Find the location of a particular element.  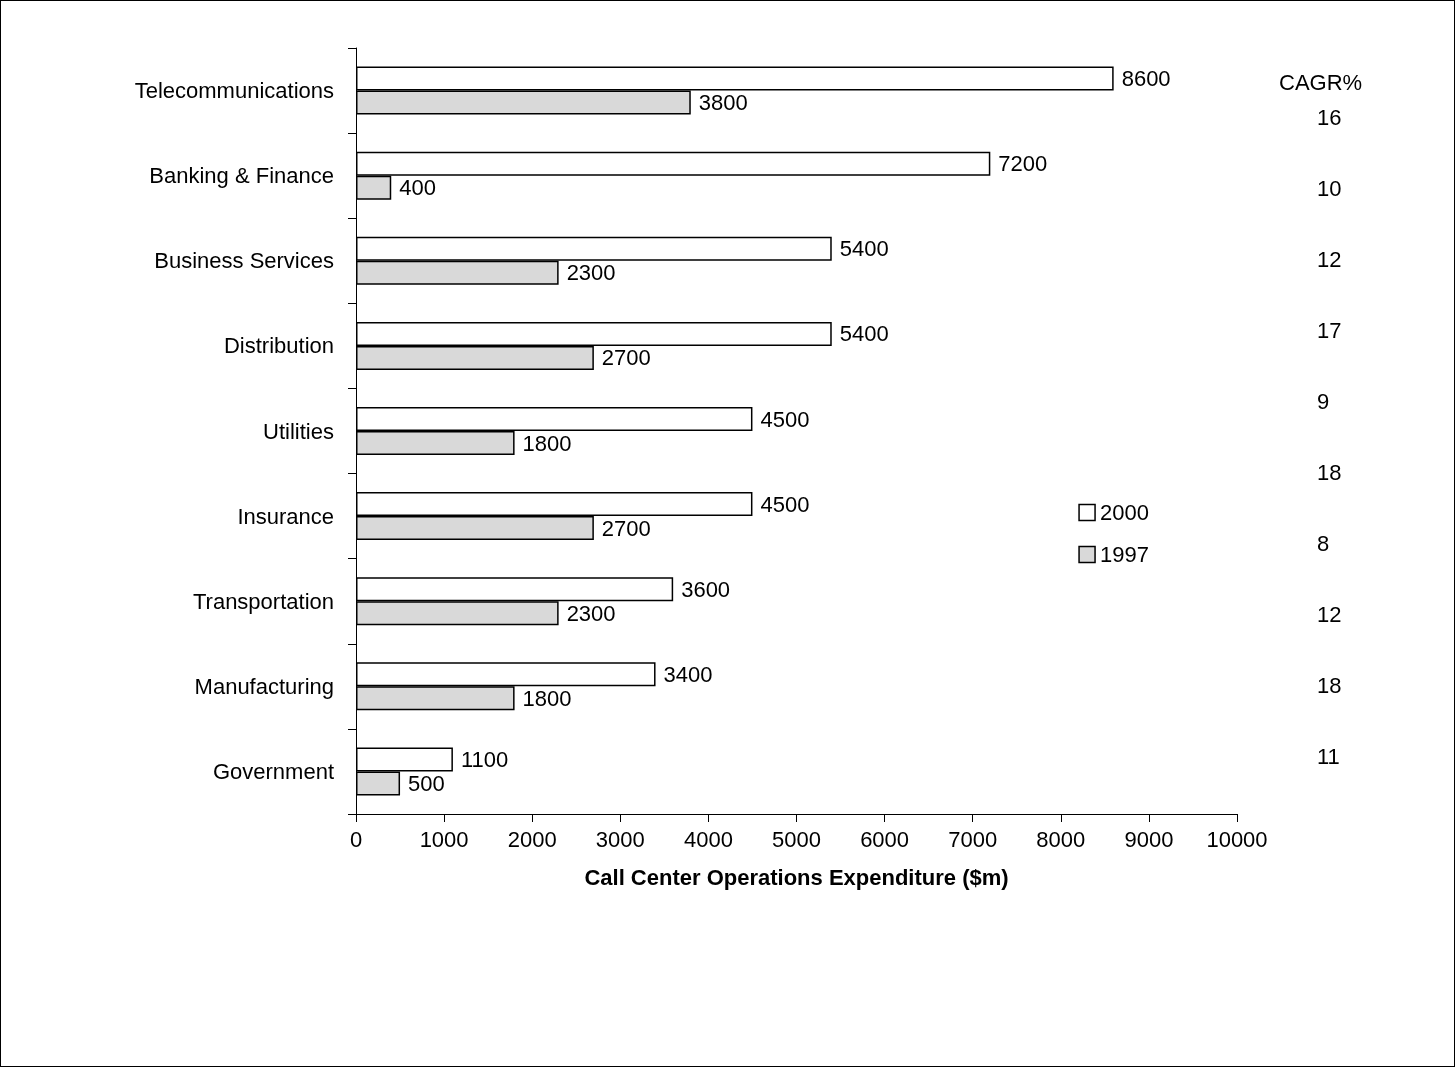

text: 11 is located at coordinates (1328, 756).